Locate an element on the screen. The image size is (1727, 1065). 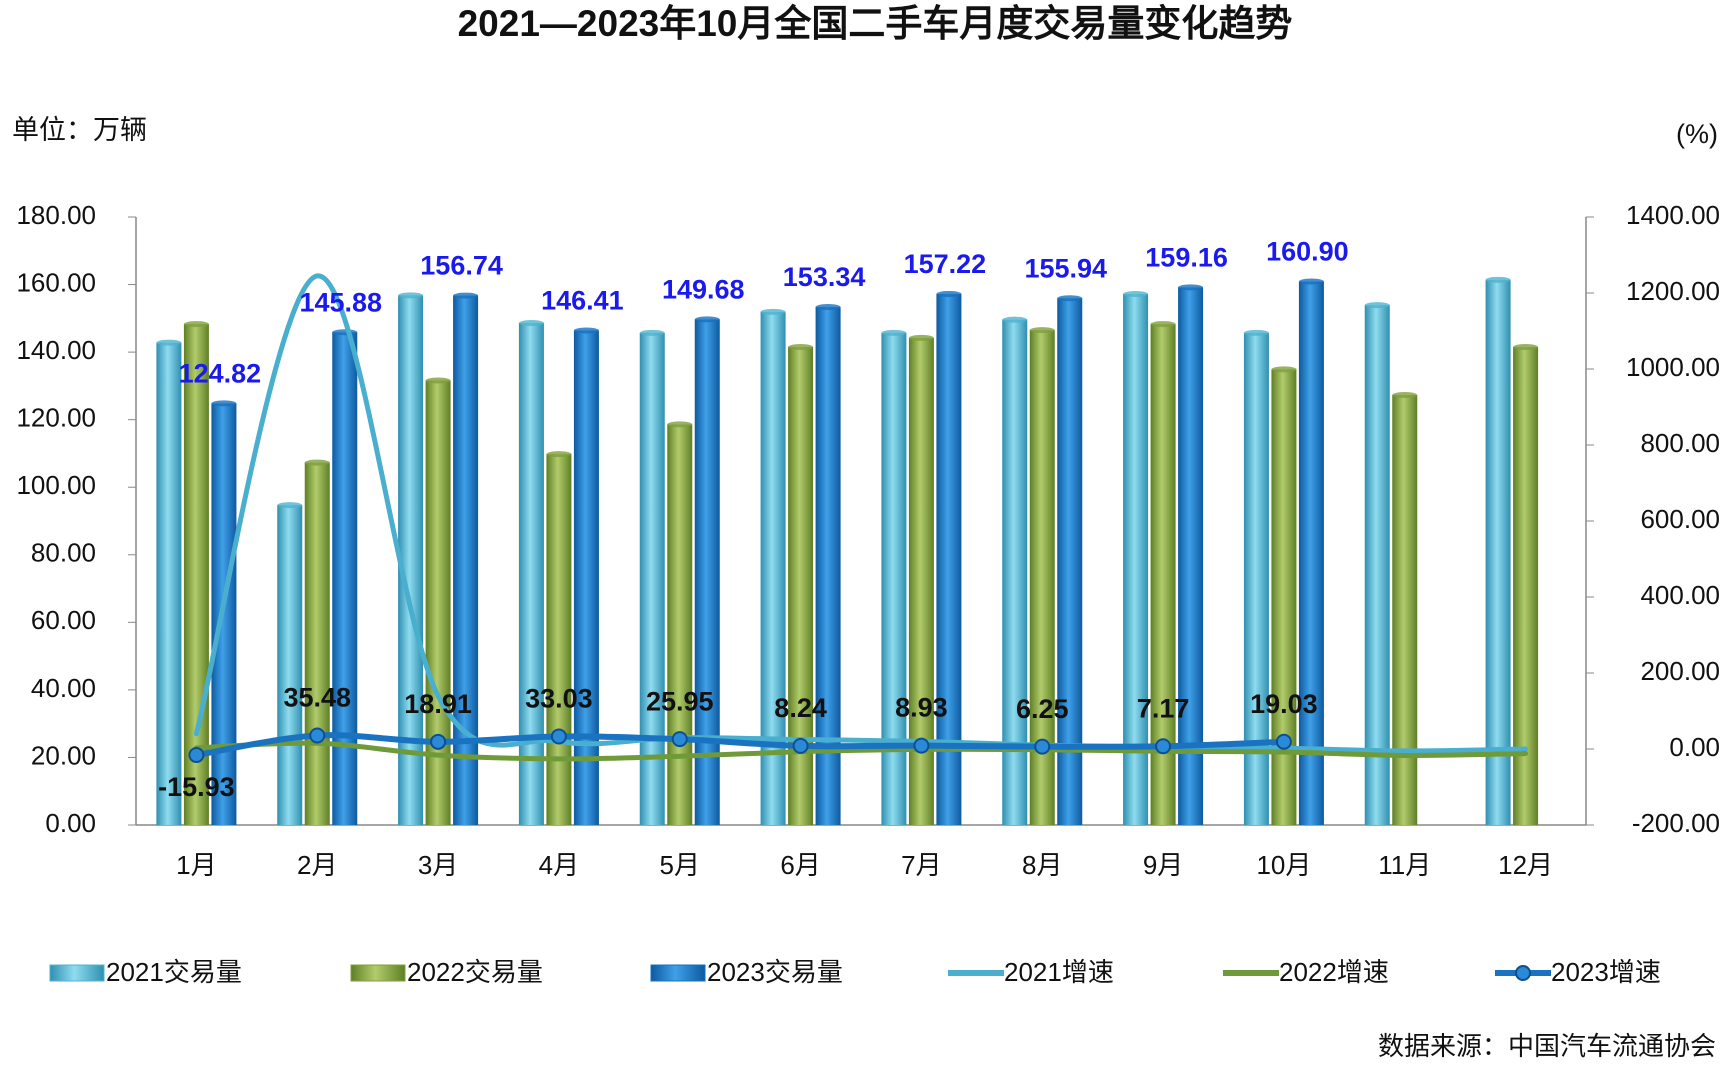
data-label: 155.94 is located at coordinates (1065, 268).